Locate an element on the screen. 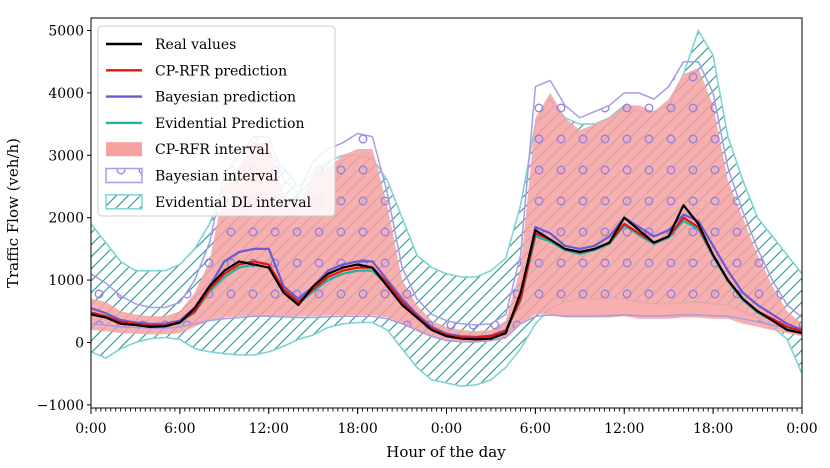 This screenshot has width=830, height=468. y-tick-label: 4000 is located at coordinates (66, 94).